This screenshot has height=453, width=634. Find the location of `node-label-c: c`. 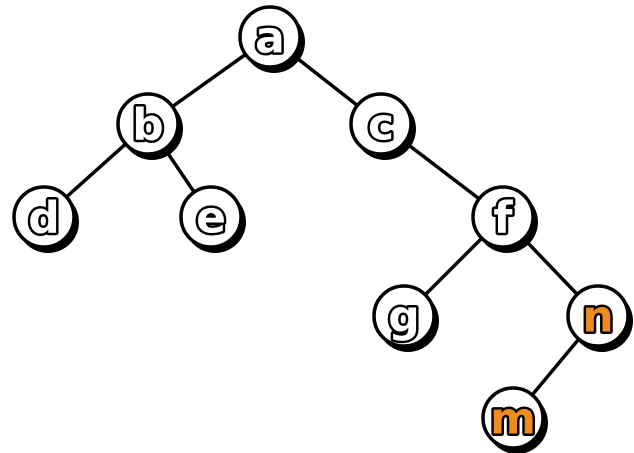

node-label-c: c is located at coordinates (381, 125).